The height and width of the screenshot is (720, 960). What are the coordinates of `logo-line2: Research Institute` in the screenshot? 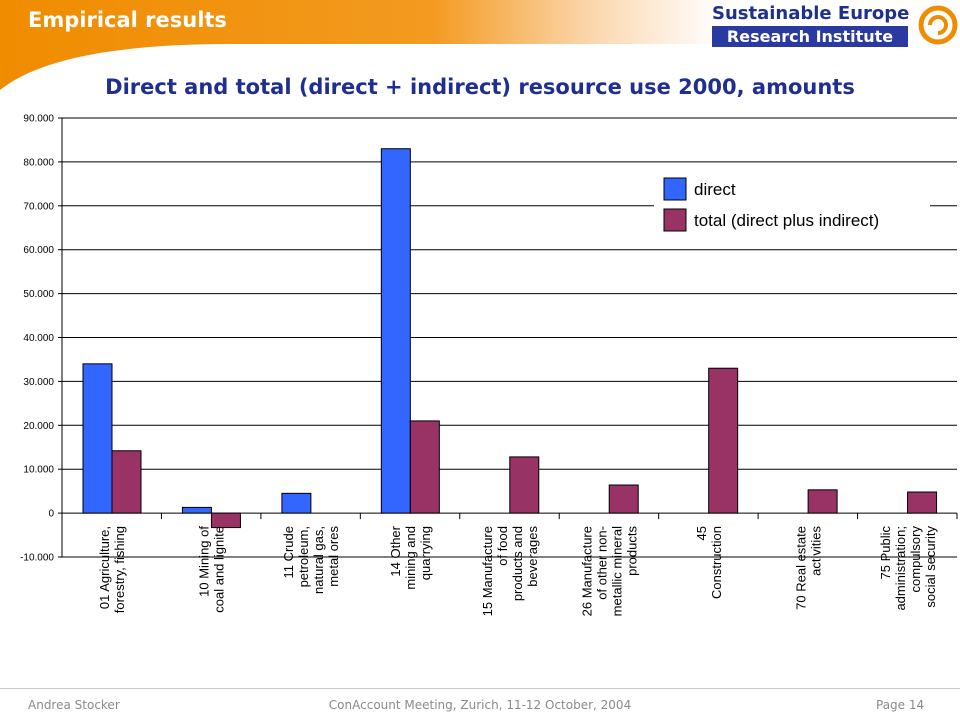 It's located at (810, 36).